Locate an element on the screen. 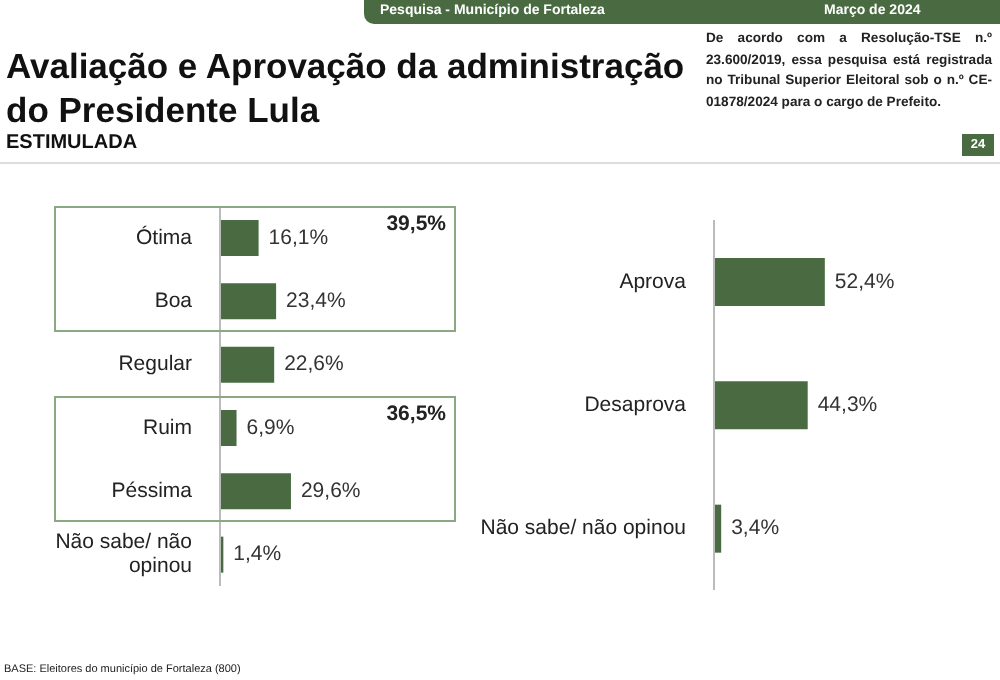 The height and width of the screenshot is (680, 1000). chart-title: Avaliação e Aprovação da administração do Presidente Lula is located at coordinates (346, 88).